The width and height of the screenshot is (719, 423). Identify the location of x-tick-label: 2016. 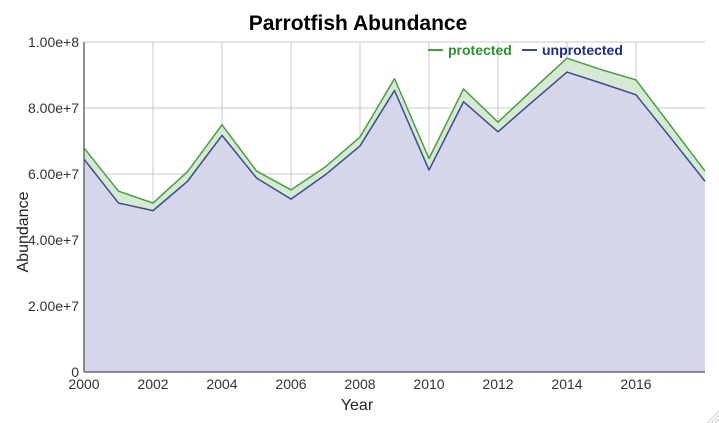
(635, 384).